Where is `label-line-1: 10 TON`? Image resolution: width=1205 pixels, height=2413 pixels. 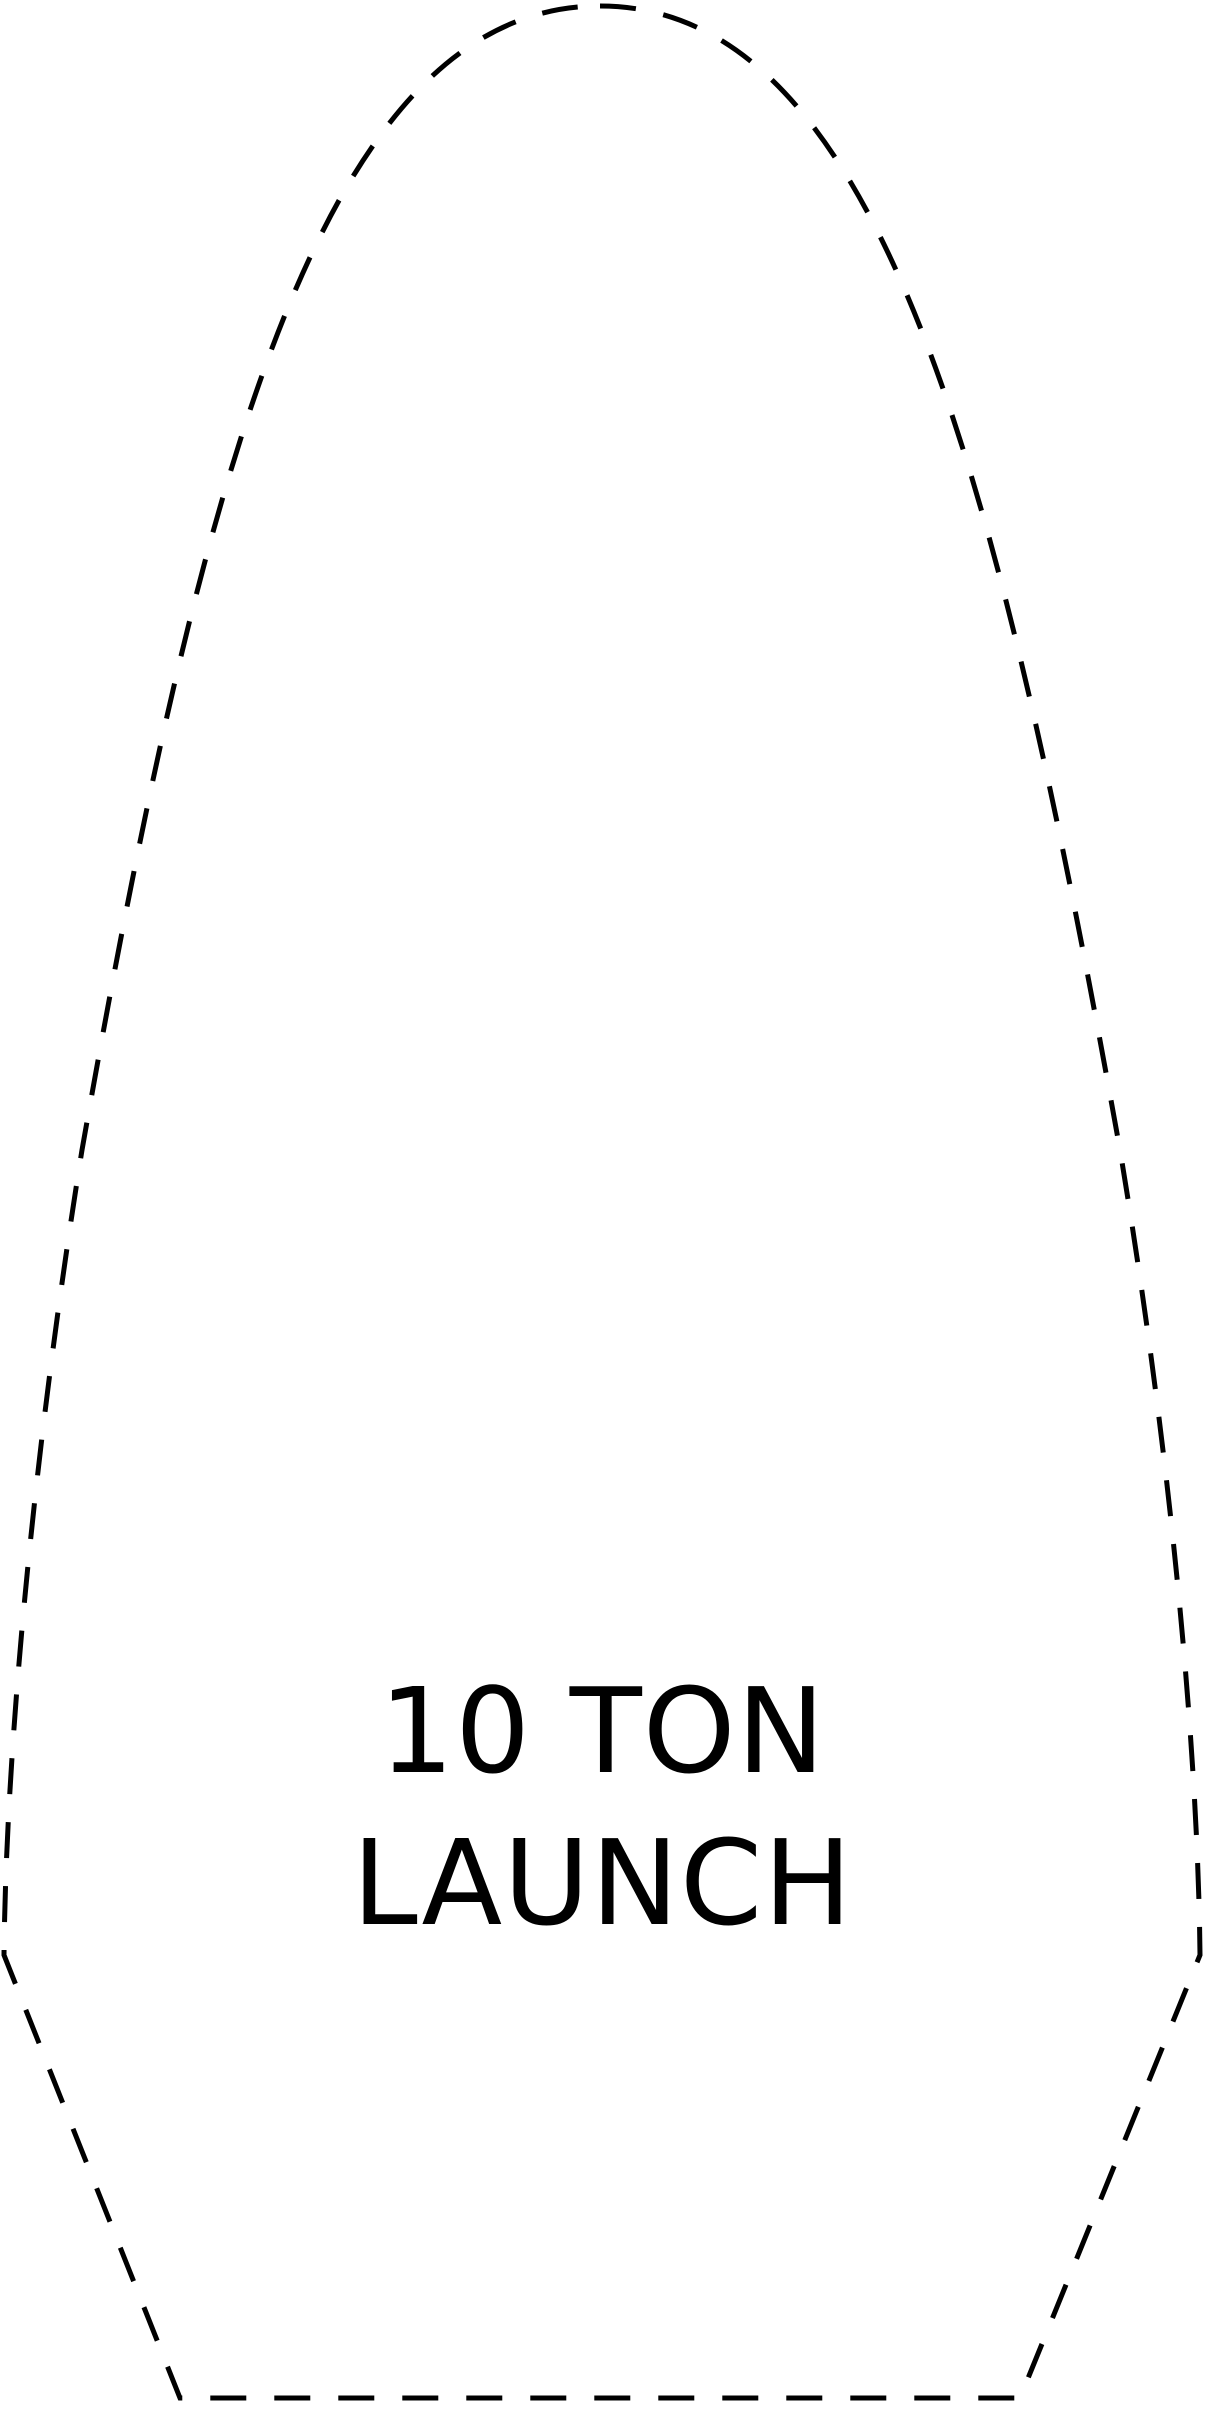
label-line-1: 10 TON is located at coordinates (602, 1731).